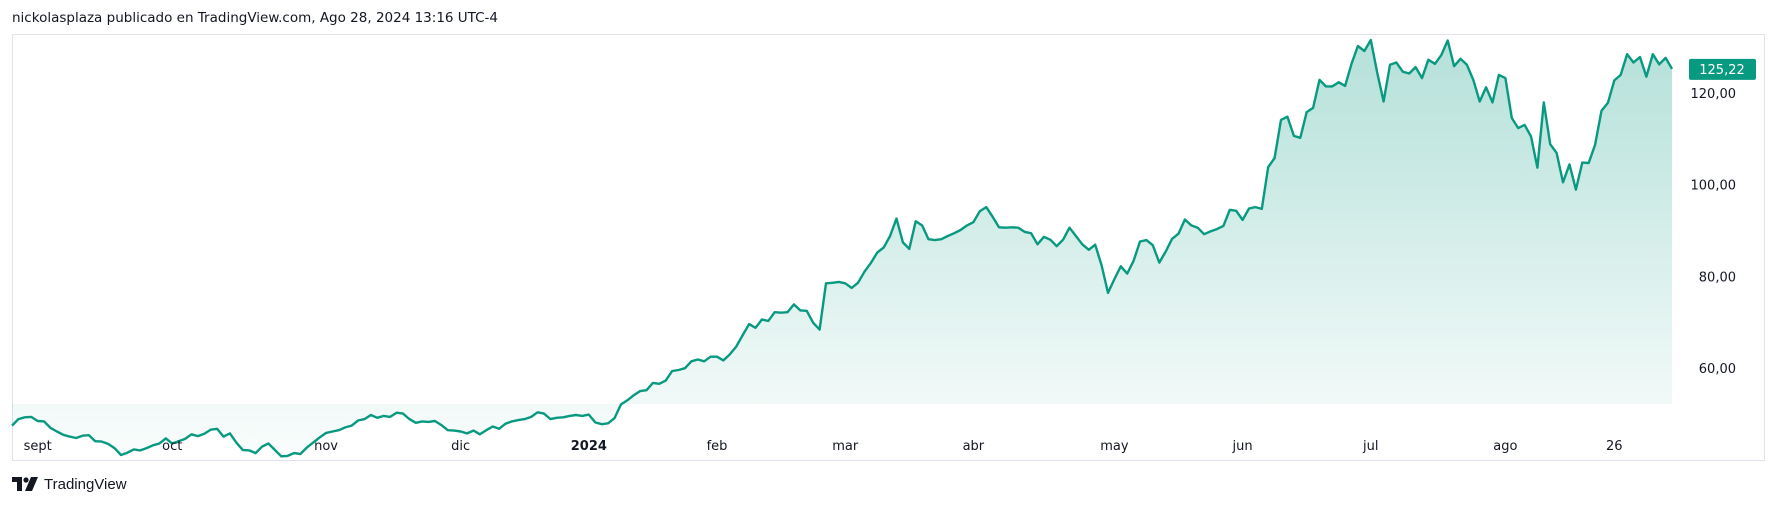 The width and height of the screenshot is (1778, 509). Describe the element at coordinates (589, 446) in the screenshot. I see `time-tick-label: 2024` at that location.